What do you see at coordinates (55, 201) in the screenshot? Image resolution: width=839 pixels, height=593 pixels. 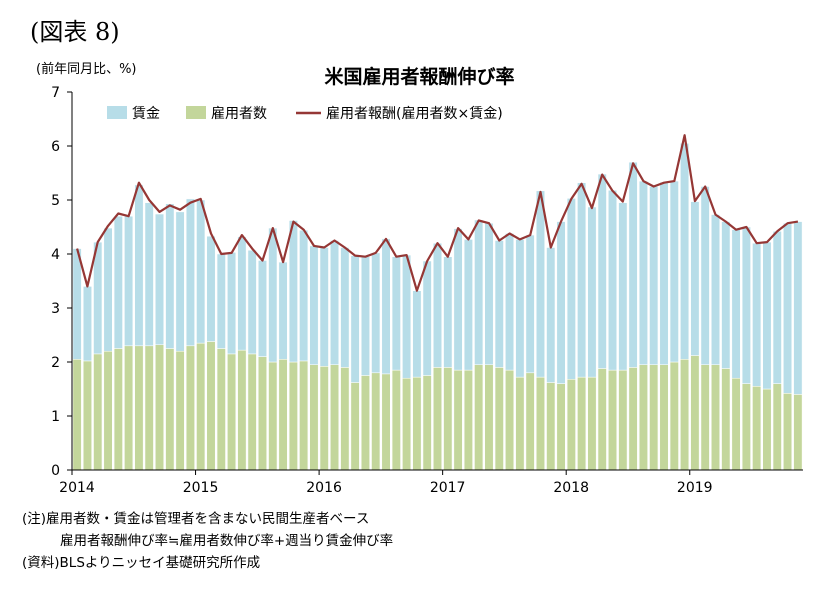 I see `y-tick-label: 5` at bounding box center [55, 201].